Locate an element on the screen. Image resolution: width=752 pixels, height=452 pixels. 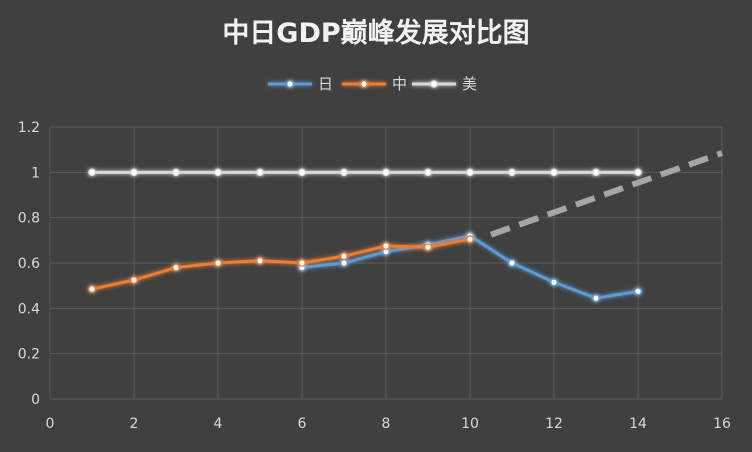
y-tick-label: 0 is located at coordinates (35, 400).